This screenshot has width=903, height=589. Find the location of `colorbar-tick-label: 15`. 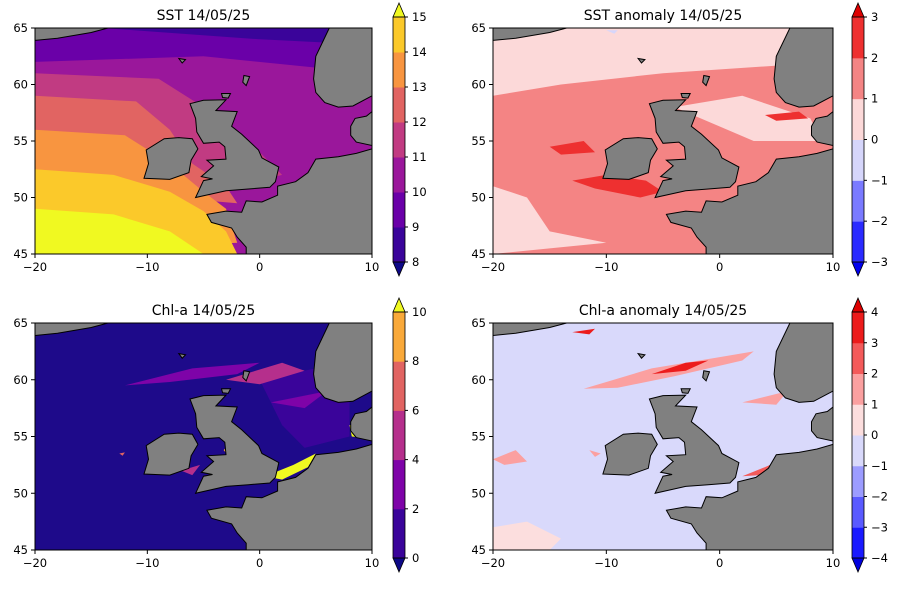

colorbar-tick-label: 15 is located at coordinates (419, 17).